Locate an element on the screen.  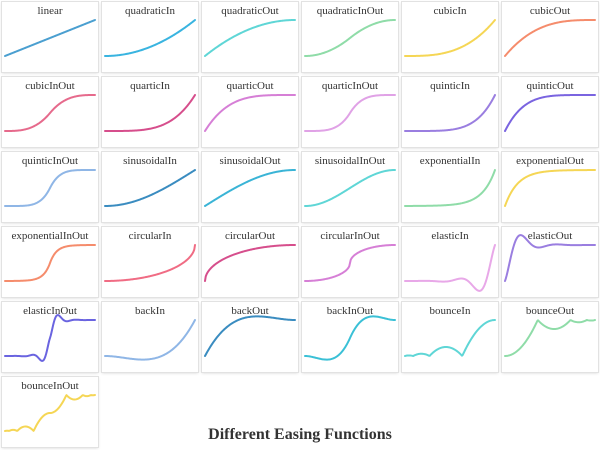
easing-curve-elasticIn is located at coordinates (450, 268).